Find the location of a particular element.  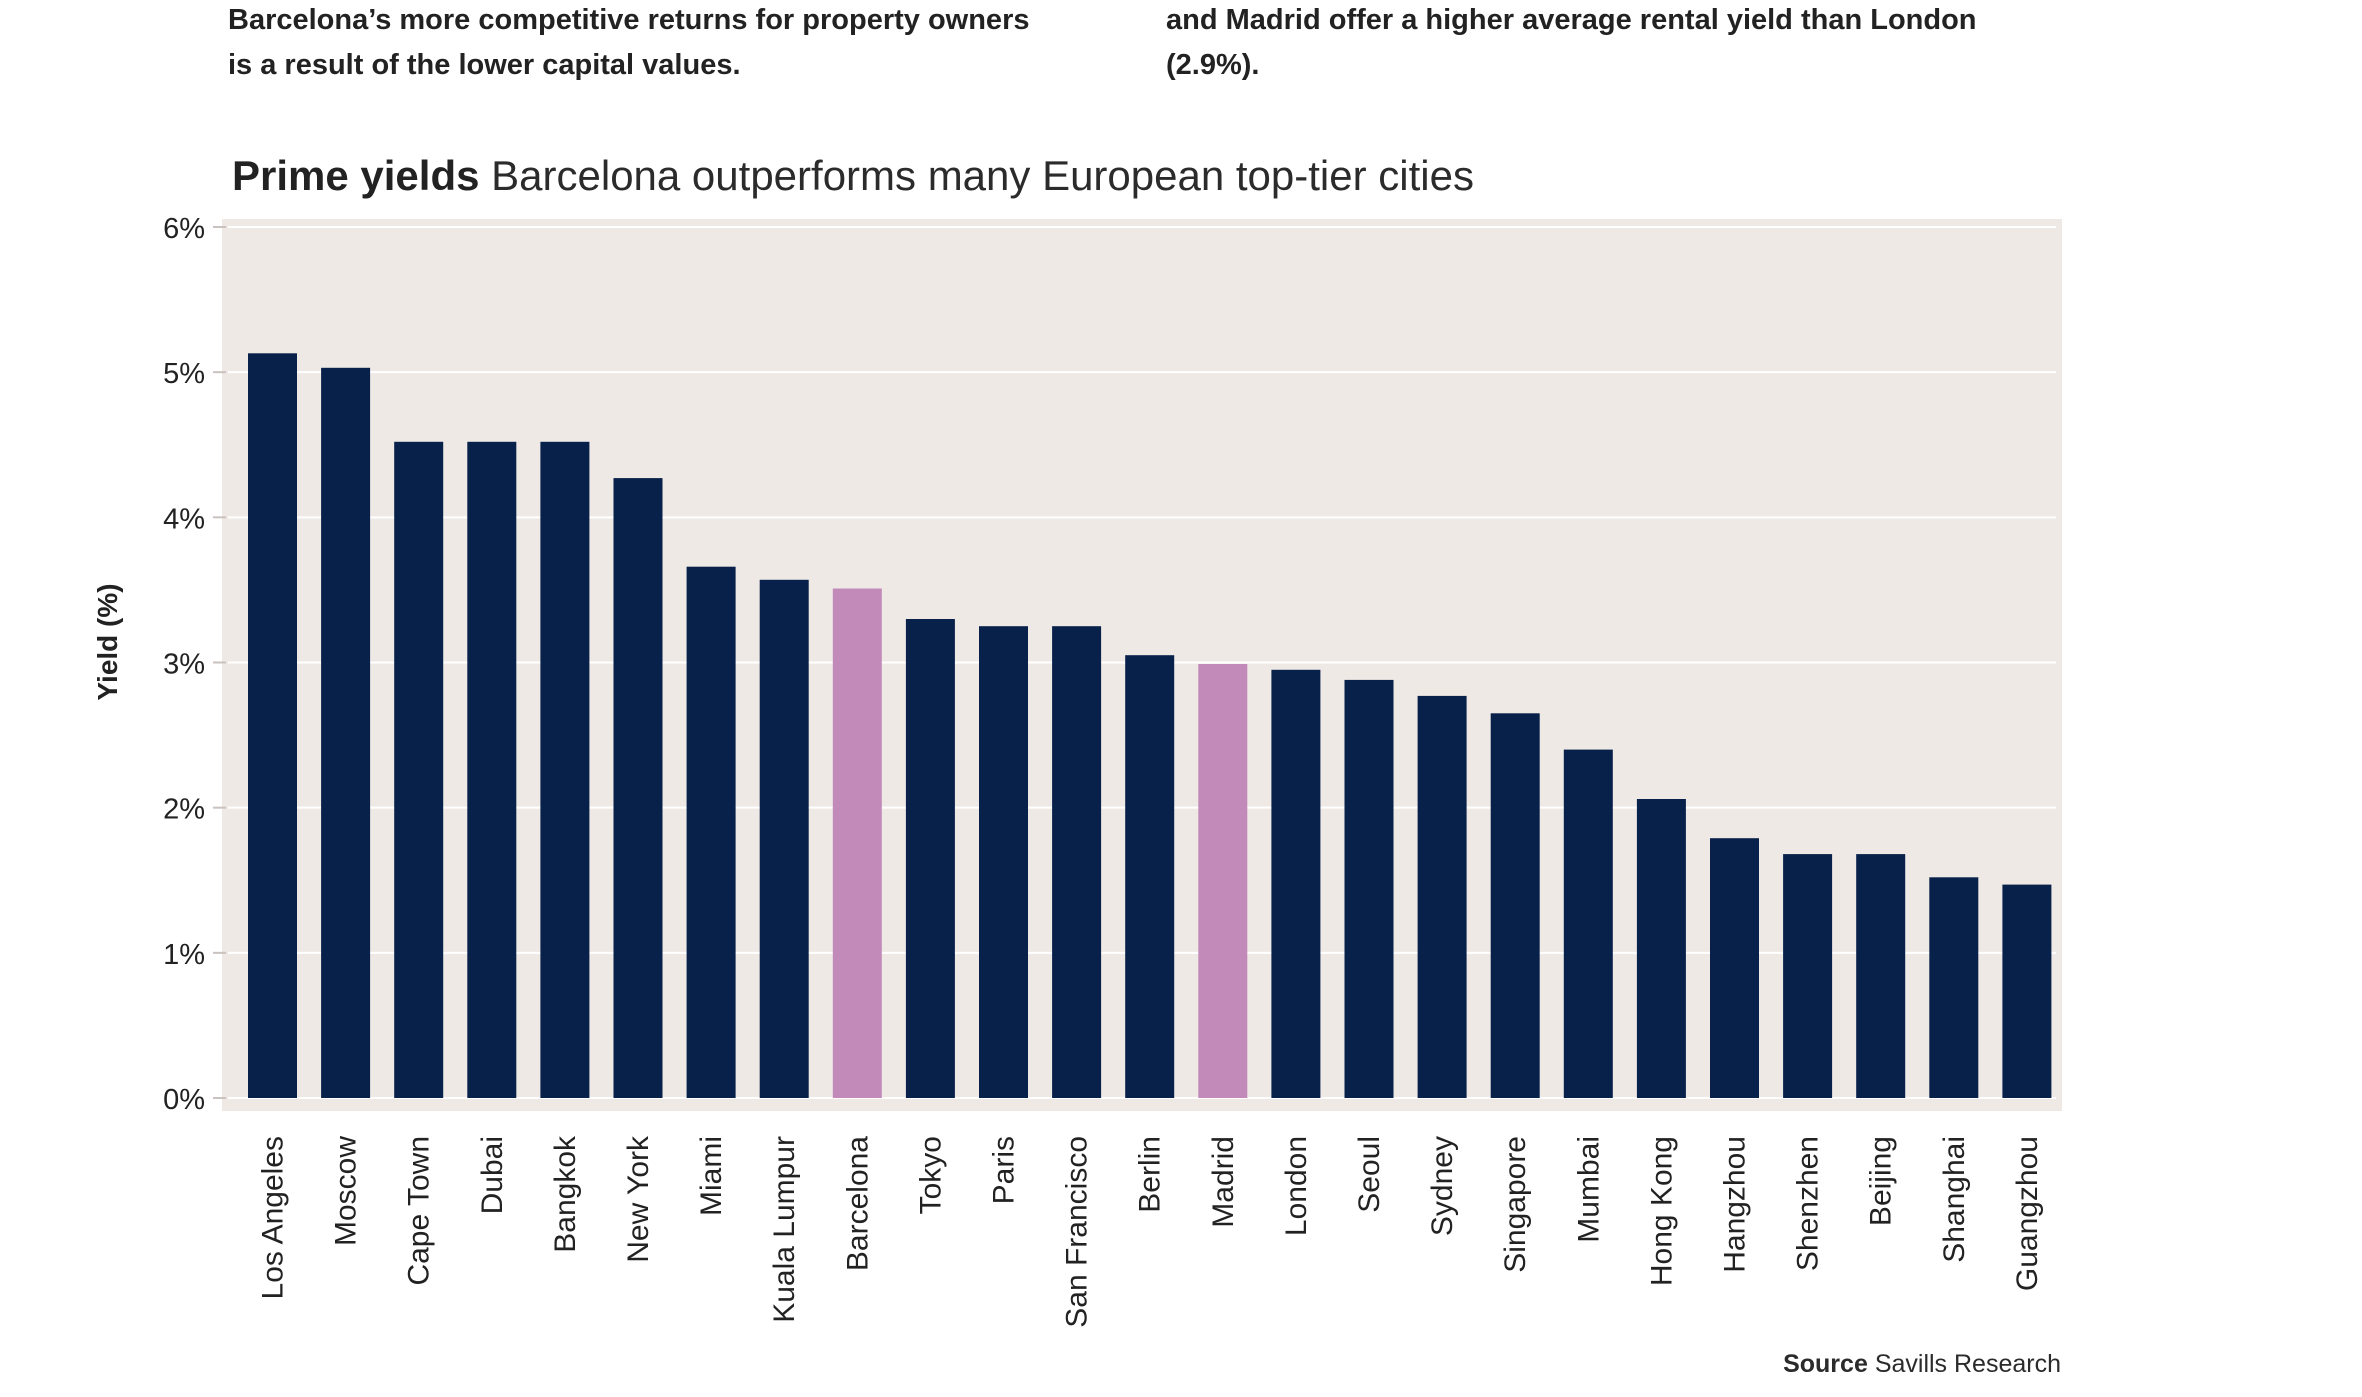

x-tick-label: Hong Kong is located at coordinates (1661, 1211).